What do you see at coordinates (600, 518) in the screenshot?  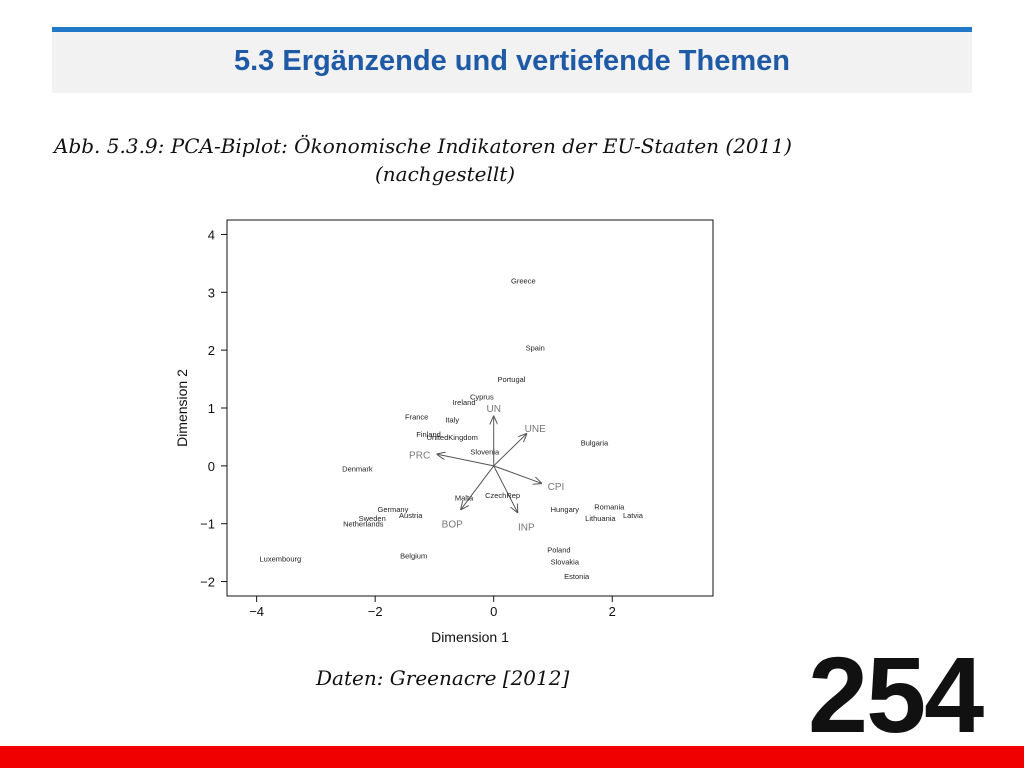 I see `country-label: Lithuania` at bounding box center [600, 518].